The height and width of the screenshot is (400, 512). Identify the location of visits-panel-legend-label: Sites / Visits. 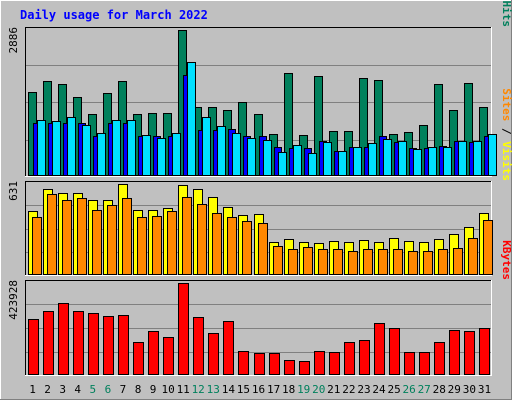
(506, 134).